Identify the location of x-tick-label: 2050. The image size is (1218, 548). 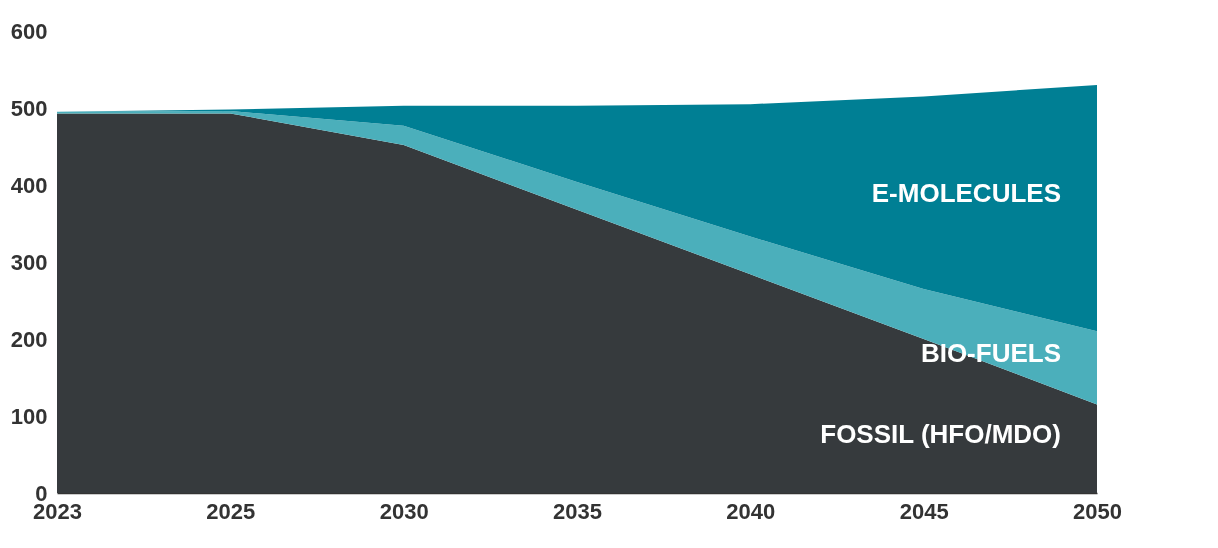
(1097, 511).